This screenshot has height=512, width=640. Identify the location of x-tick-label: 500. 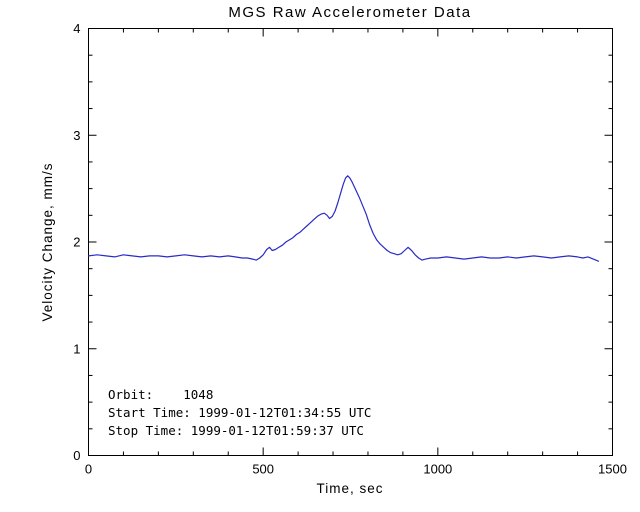
(263, 469).